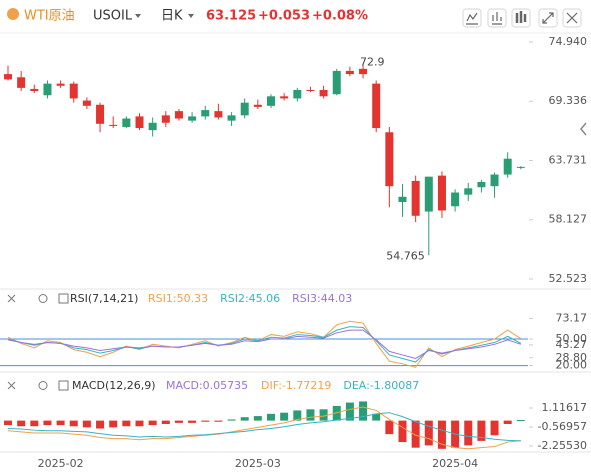  I want to click on y-tick-label: 20.00, so click(572, 365).